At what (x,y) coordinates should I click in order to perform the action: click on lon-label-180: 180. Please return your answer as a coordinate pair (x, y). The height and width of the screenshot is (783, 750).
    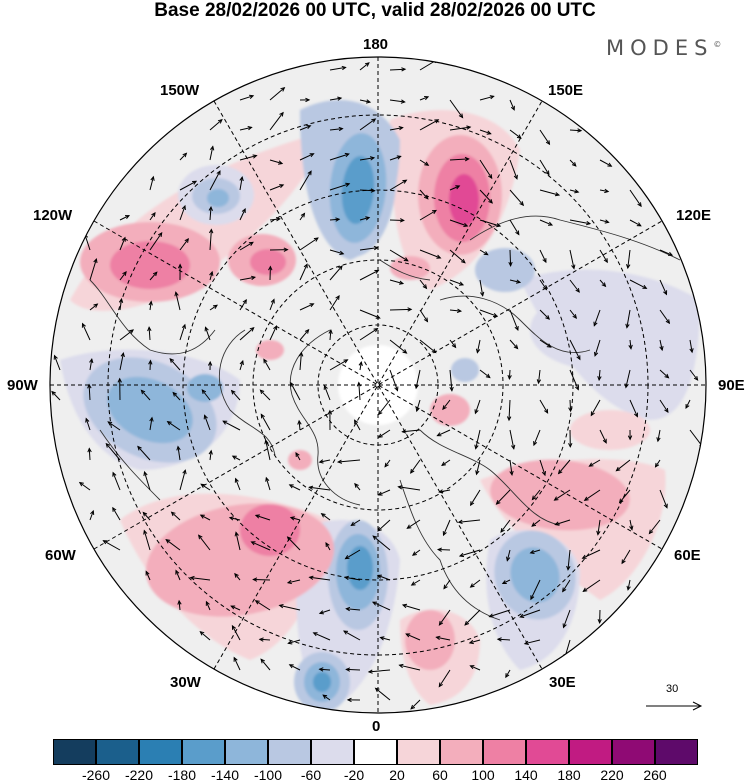
    Looking at the image, I should click on (376, 44).